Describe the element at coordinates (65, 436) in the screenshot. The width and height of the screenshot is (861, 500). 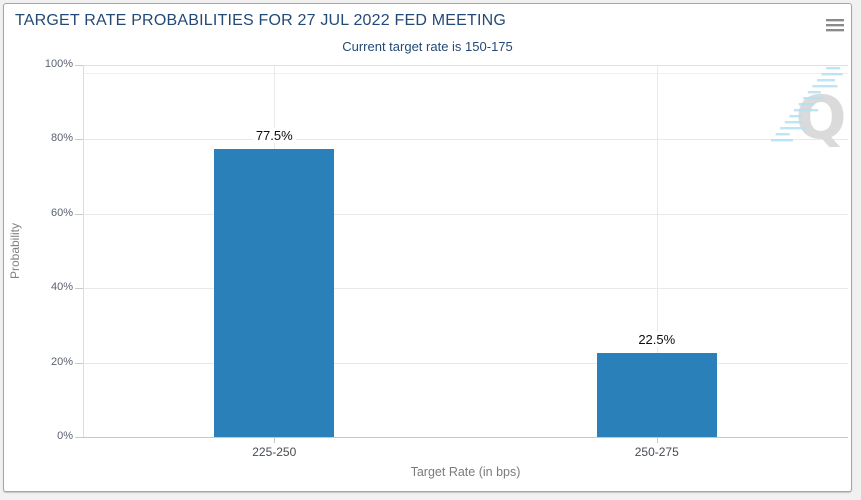
I see `y-axis-tick-label: 0%` at that location.